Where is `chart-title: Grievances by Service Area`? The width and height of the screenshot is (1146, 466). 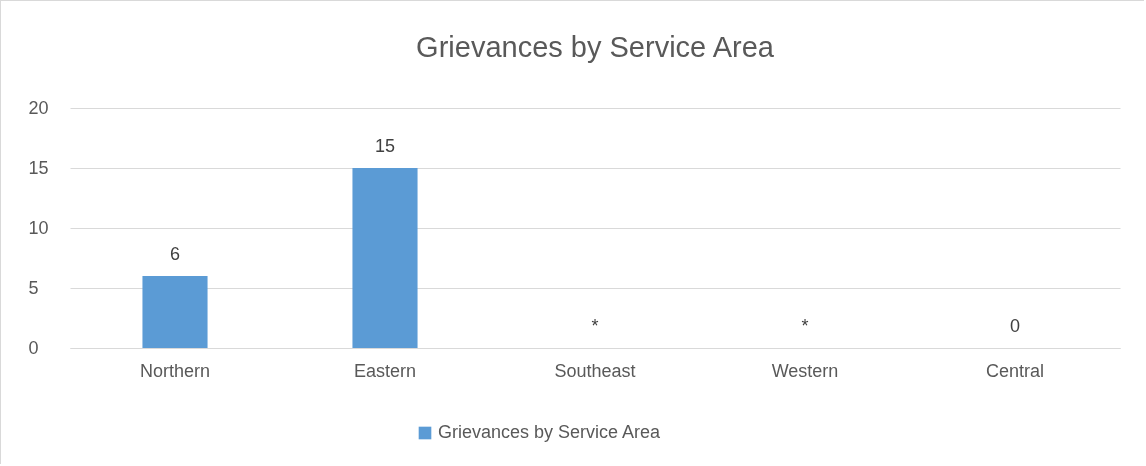 chart-title: Grievances by Service Area is located at coordinates (595, 47).